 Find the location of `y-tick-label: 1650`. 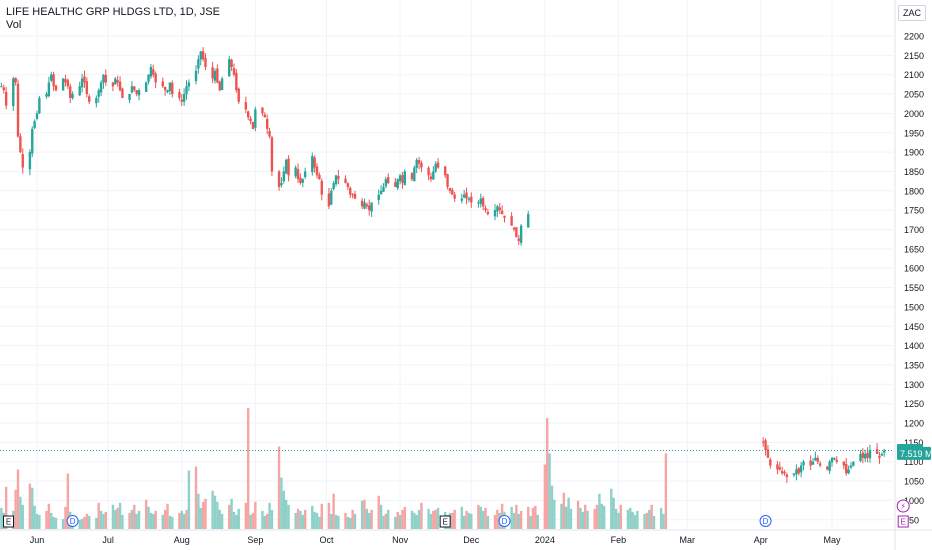

y-tick-label: 1650 is located at coordinates (914, 249).